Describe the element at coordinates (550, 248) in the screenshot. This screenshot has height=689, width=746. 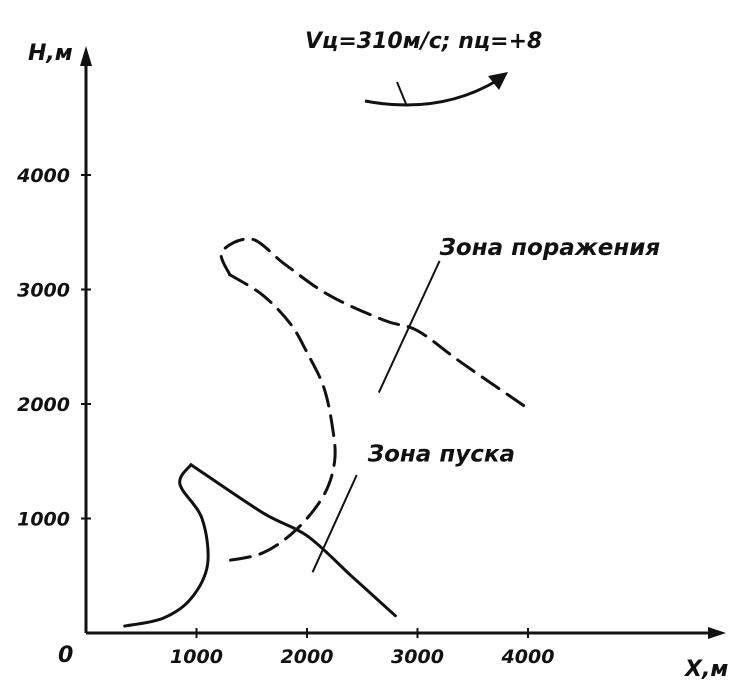
I see `annotation-label-1: Зона поражения` at that location.